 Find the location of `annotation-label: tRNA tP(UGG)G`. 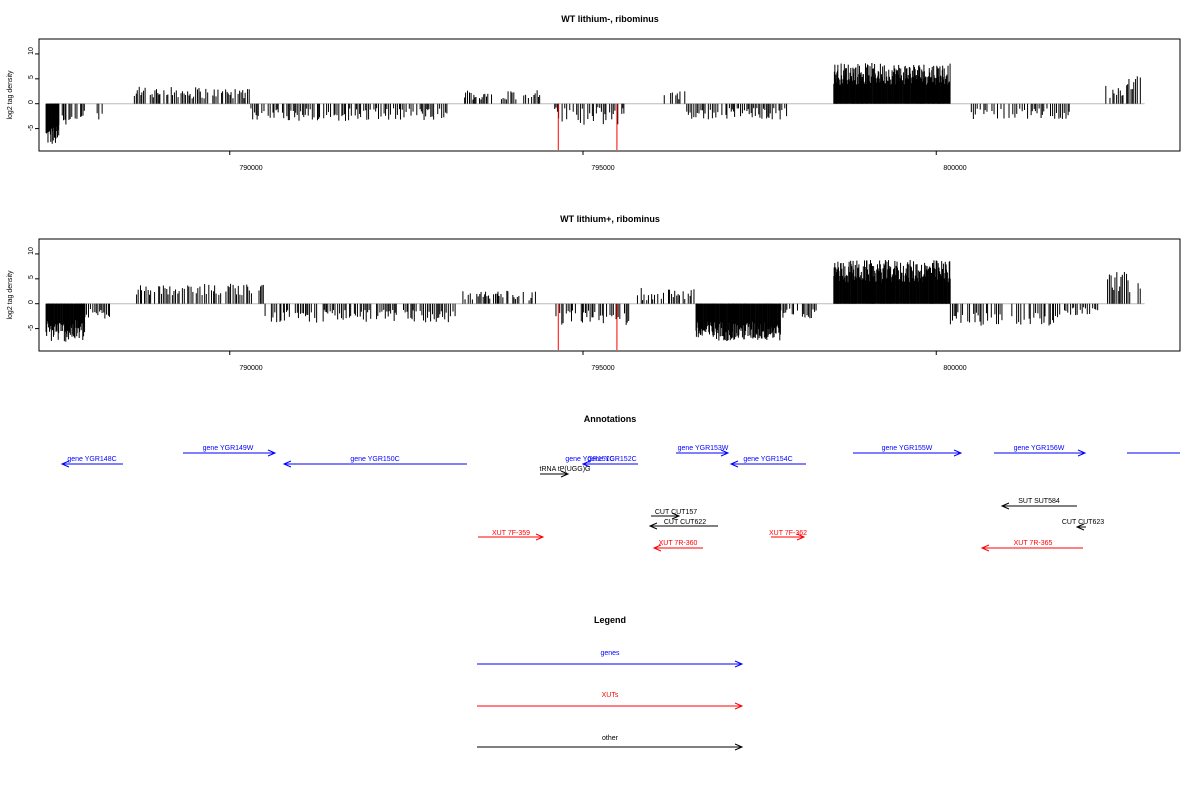

annotation-label: tRNA tP(UGG)G is located at coordinates (565, 469).